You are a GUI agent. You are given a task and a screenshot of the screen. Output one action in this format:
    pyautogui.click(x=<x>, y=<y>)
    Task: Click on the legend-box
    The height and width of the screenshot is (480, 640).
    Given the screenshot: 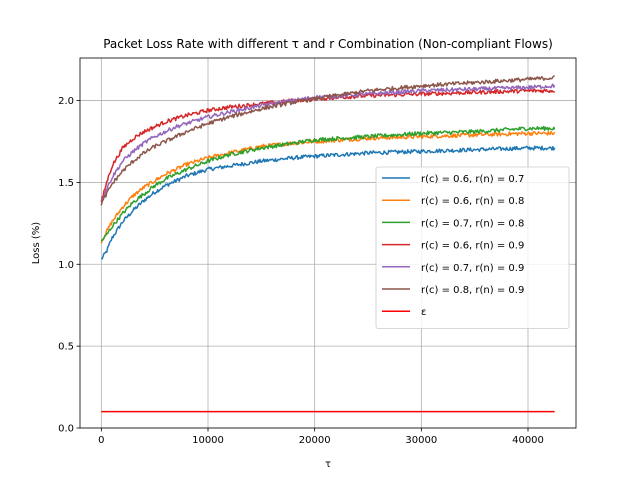 What is the action you would take?
    pyautogui.click(x=472, y=247)
    